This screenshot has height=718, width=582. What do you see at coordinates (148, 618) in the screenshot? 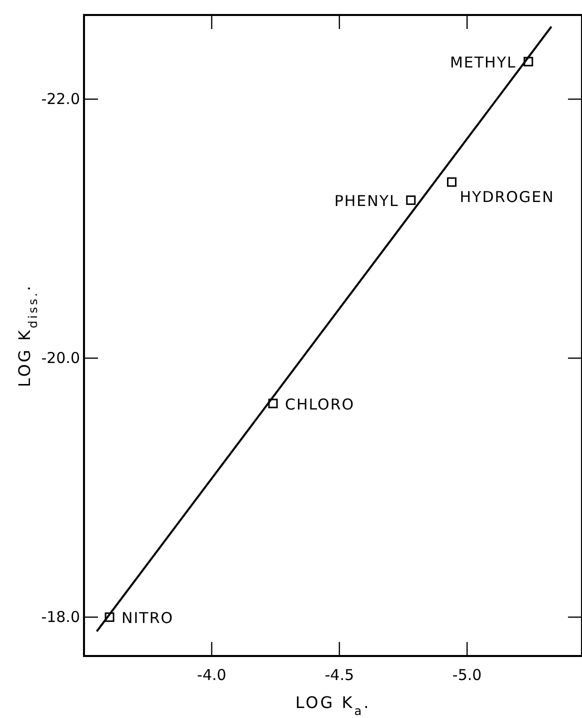
I see `annotation: NITRO` at bounding box center [148, 618].